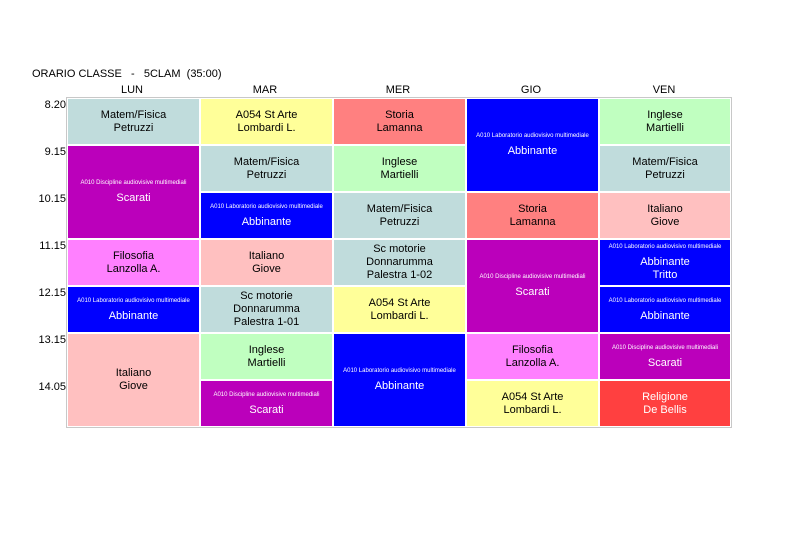  I want to click on lesson-room: Palestra 1-02, so click(399, 275).